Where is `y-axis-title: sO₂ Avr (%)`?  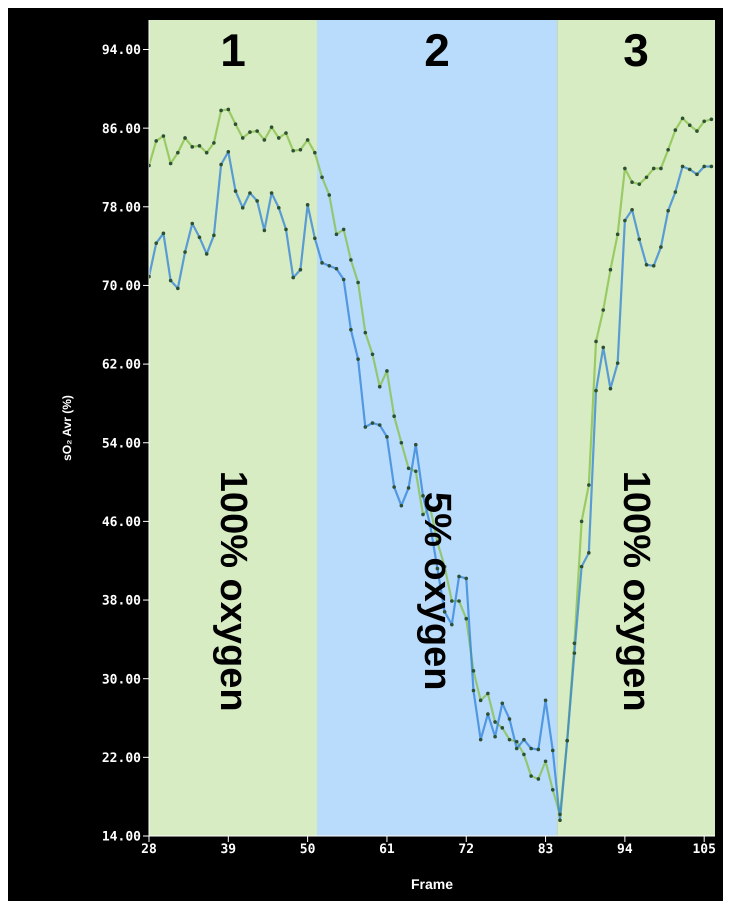
y-axis-title: sO₂ Avr (%) is located at coordinates (67, 428).